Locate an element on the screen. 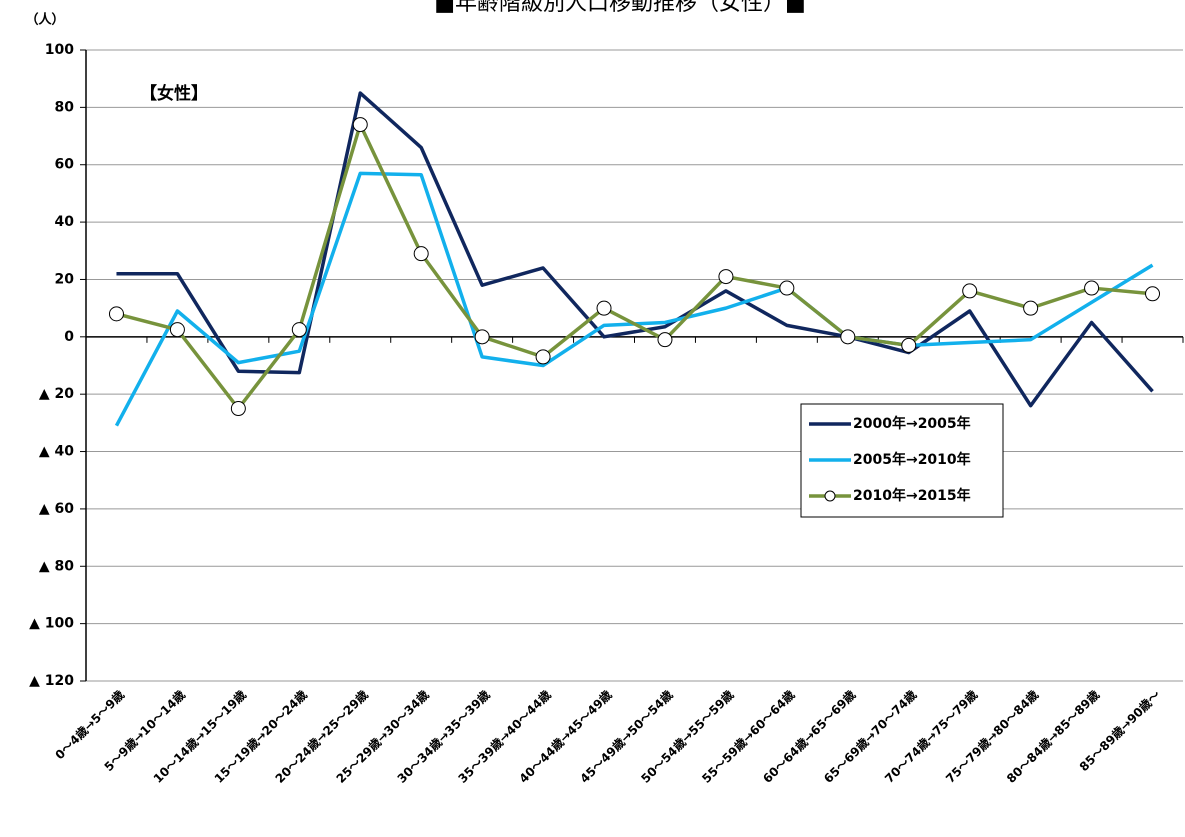 The width and height of the screenshot is (1185, 837). y-tick-label: 20 is located at coordinates (65, 279).